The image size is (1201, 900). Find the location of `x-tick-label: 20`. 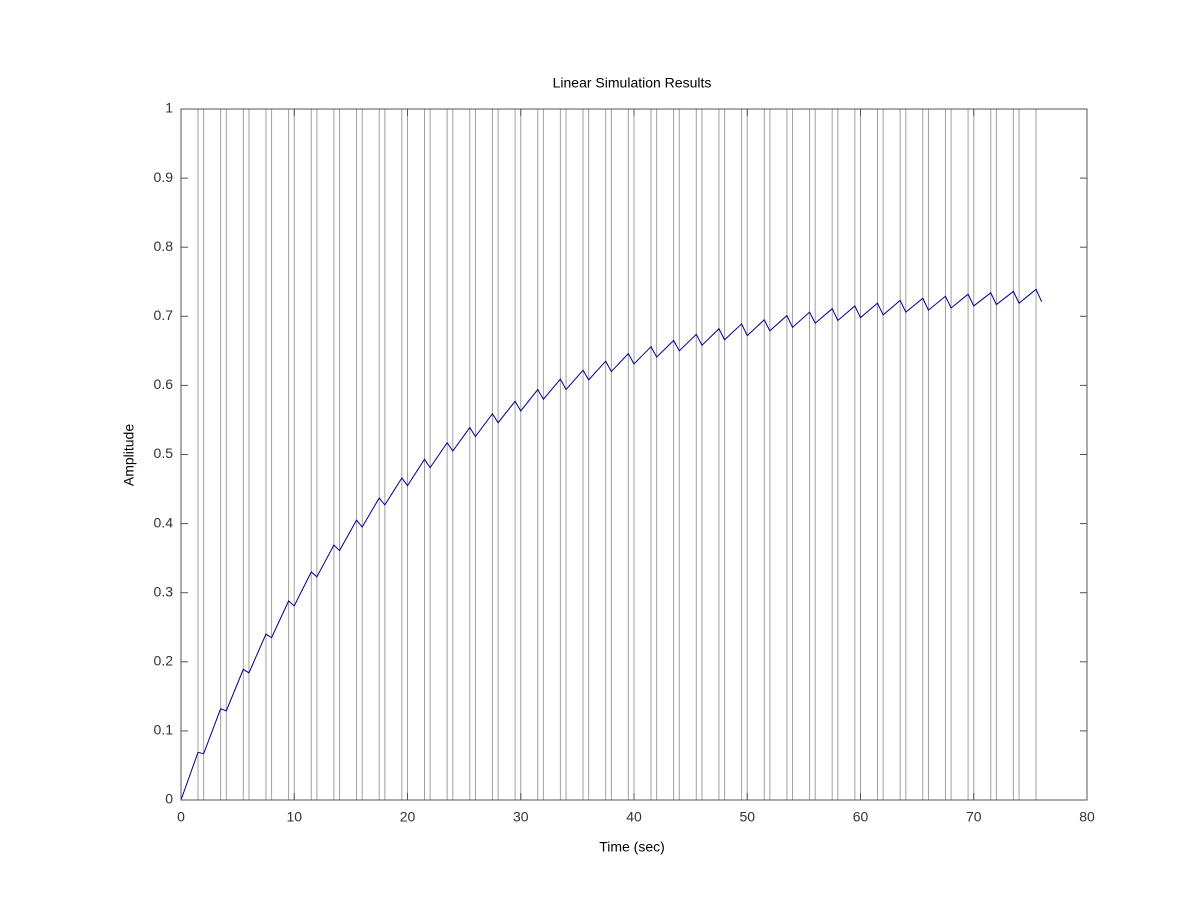

x-tick-label: 20 is located at coordinates (408, 817).